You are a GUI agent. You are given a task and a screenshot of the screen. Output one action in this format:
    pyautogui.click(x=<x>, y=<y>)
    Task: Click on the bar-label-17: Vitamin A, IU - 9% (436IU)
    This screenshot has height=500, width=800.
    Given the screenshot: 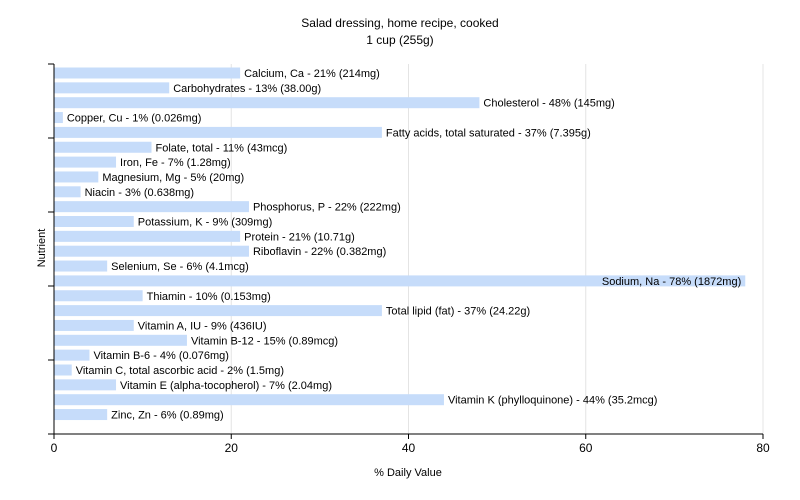 What is the action you would take?
    pyautogui.click(x=202, y=326)
    